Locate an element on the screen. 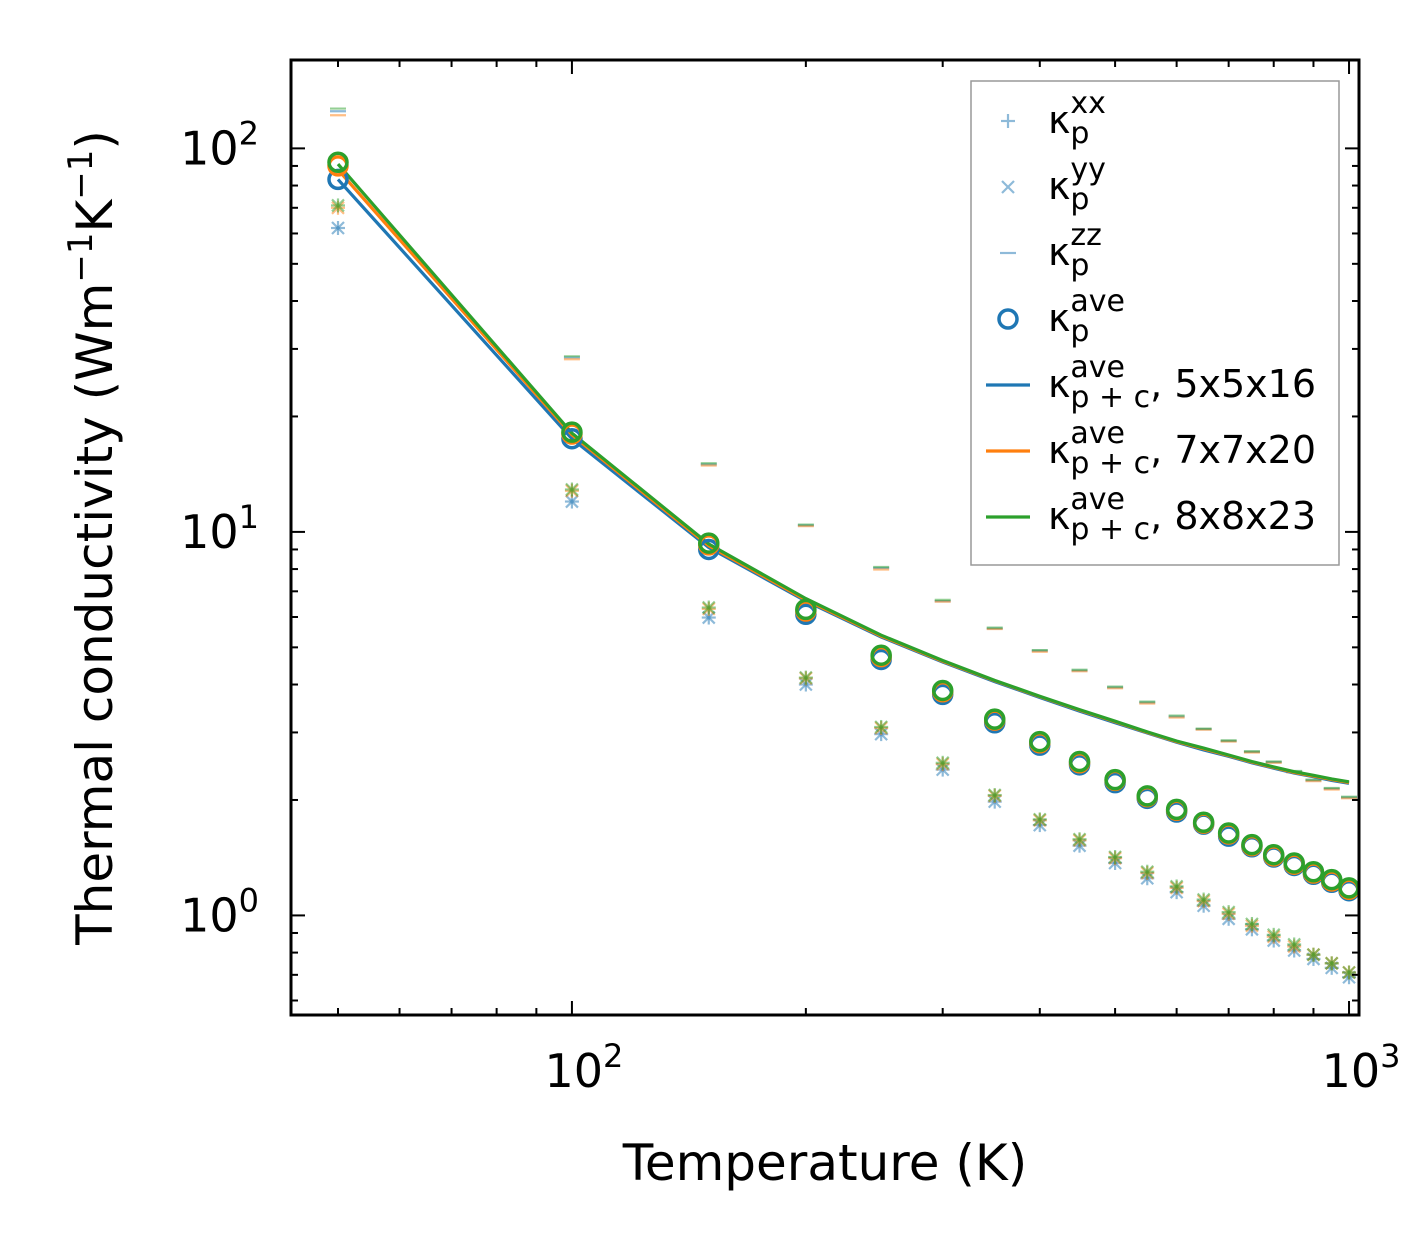 This screenshot has width=1421, height=1254. legend-entry: κpzz is located at coordinates (1051, 250).